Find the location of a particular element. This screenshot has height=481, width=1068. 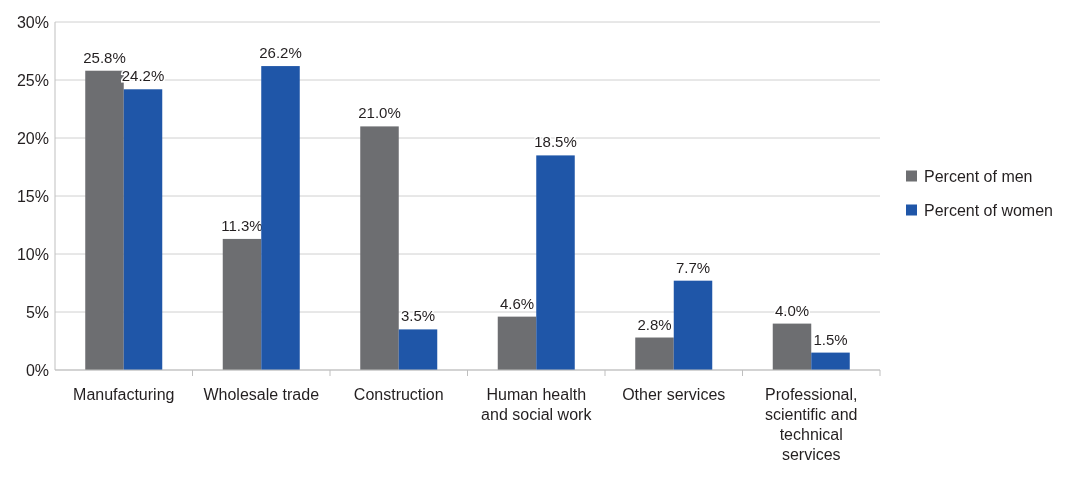

legend-label: Percent of women is located at coordinates (988, 211).